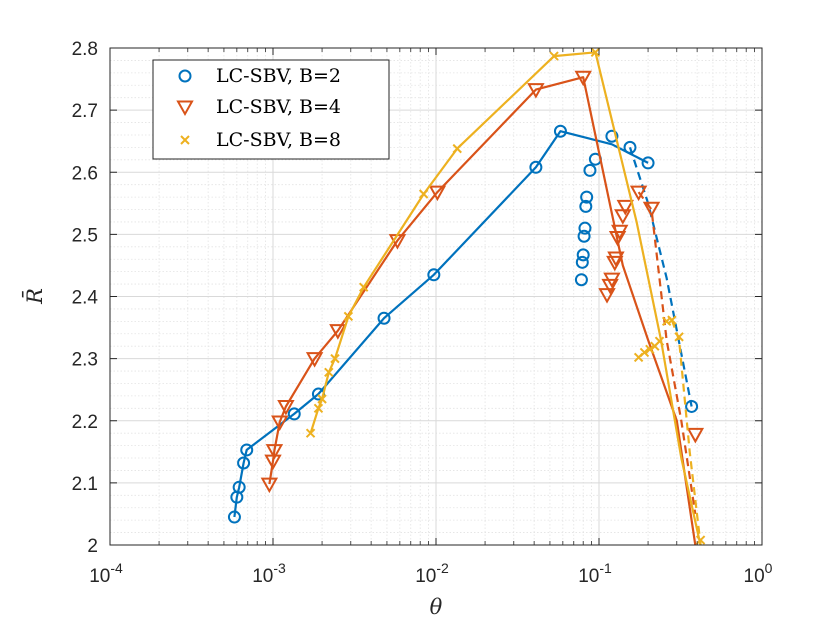 This screenshot has width=840, height=630. I want to click on y-tick-label: 2.8, so click(85, 49).